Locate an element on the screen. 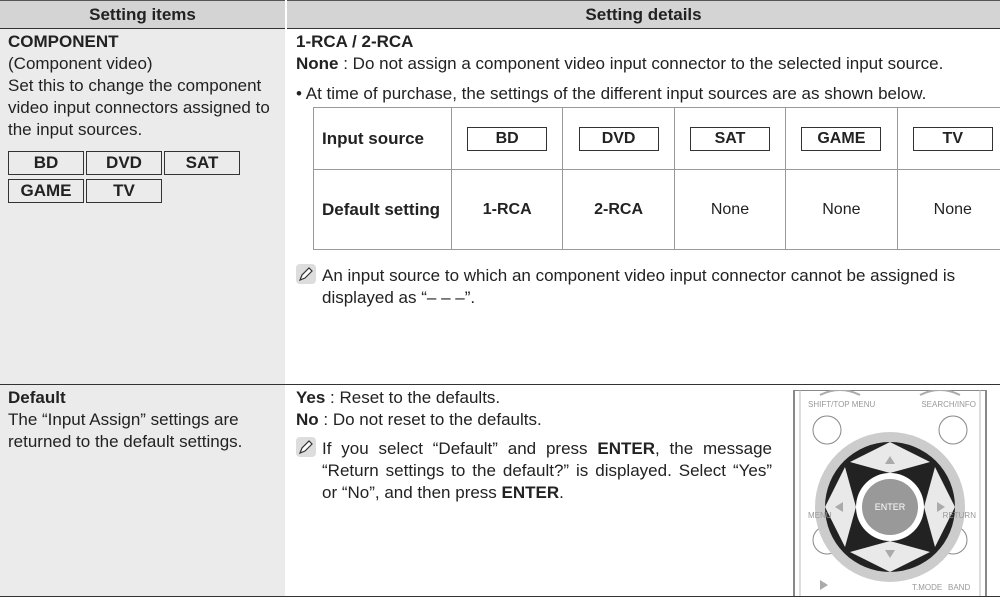 The width and height of the screenshot is (1000, 597). table-header: TV is located at coordinates (952, 138).